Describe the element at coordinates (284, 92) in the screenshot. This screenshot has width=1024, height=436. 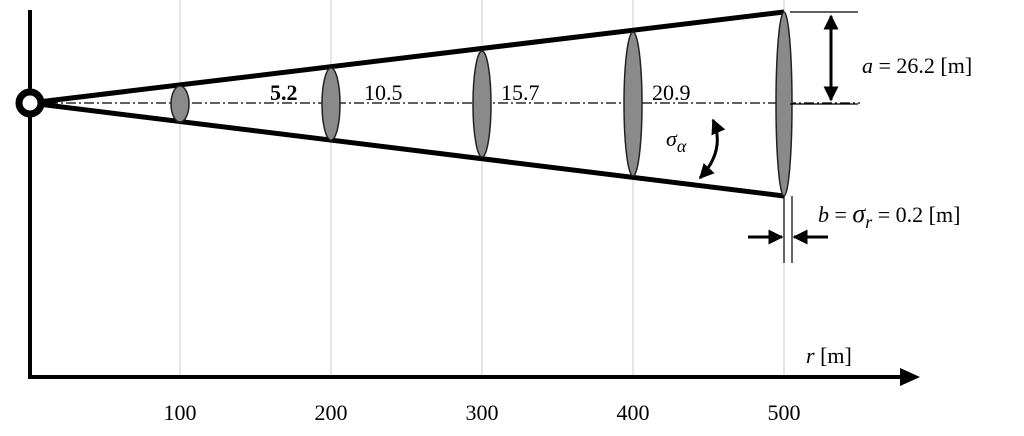
I see `ellipse-label: 5.2` at that location.